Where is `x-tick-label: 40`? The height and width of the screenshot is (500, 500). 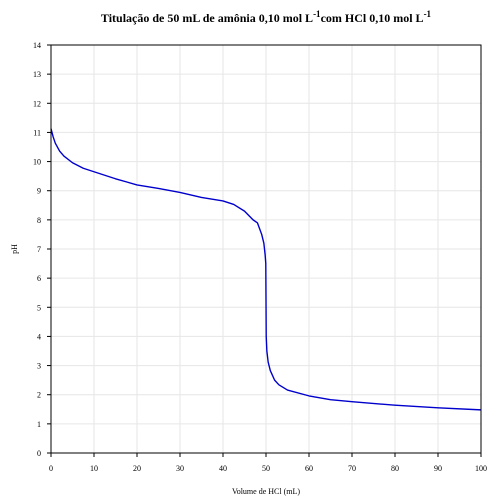
x-tick-label: 40 is located at coordinates (223, 468).